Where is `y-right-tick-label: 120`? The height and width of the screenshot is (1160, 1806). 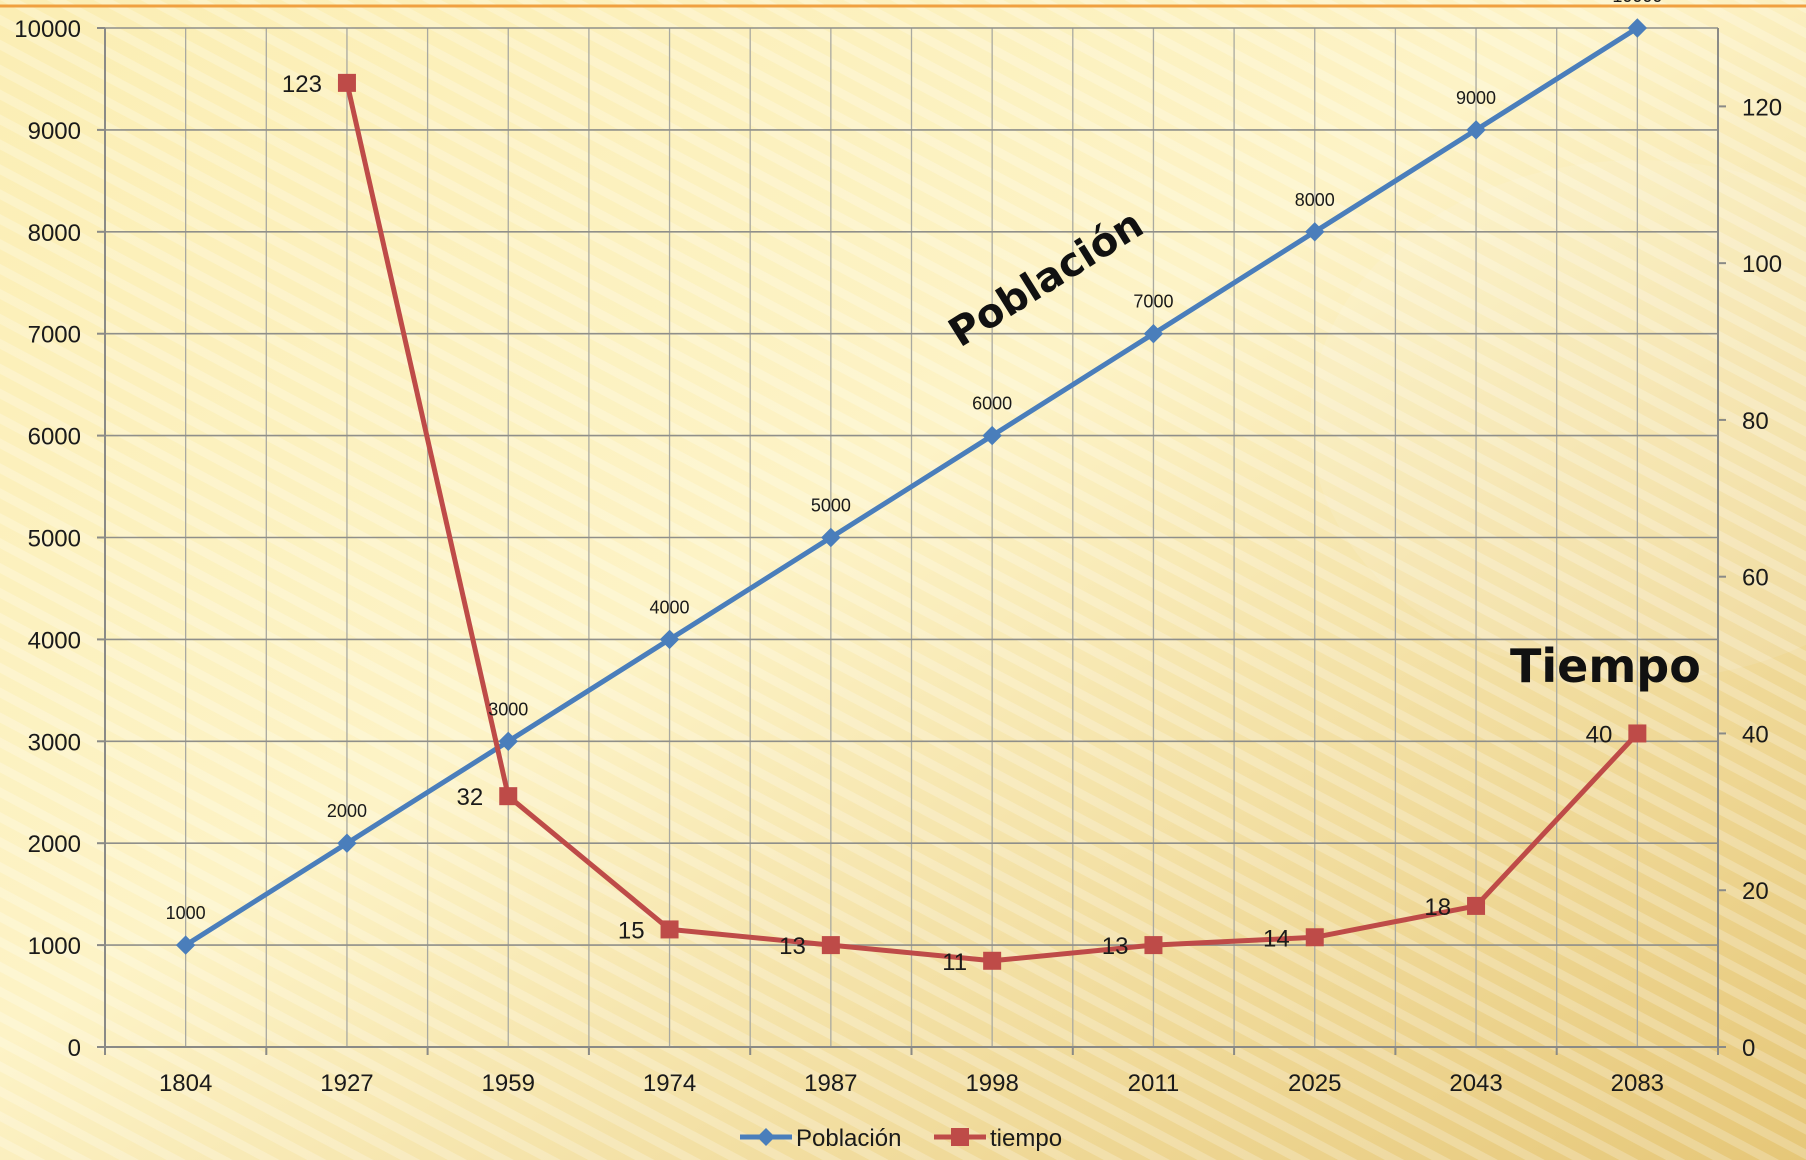
y-right-tick-label: 120 is located at coordinates (1762, 107).